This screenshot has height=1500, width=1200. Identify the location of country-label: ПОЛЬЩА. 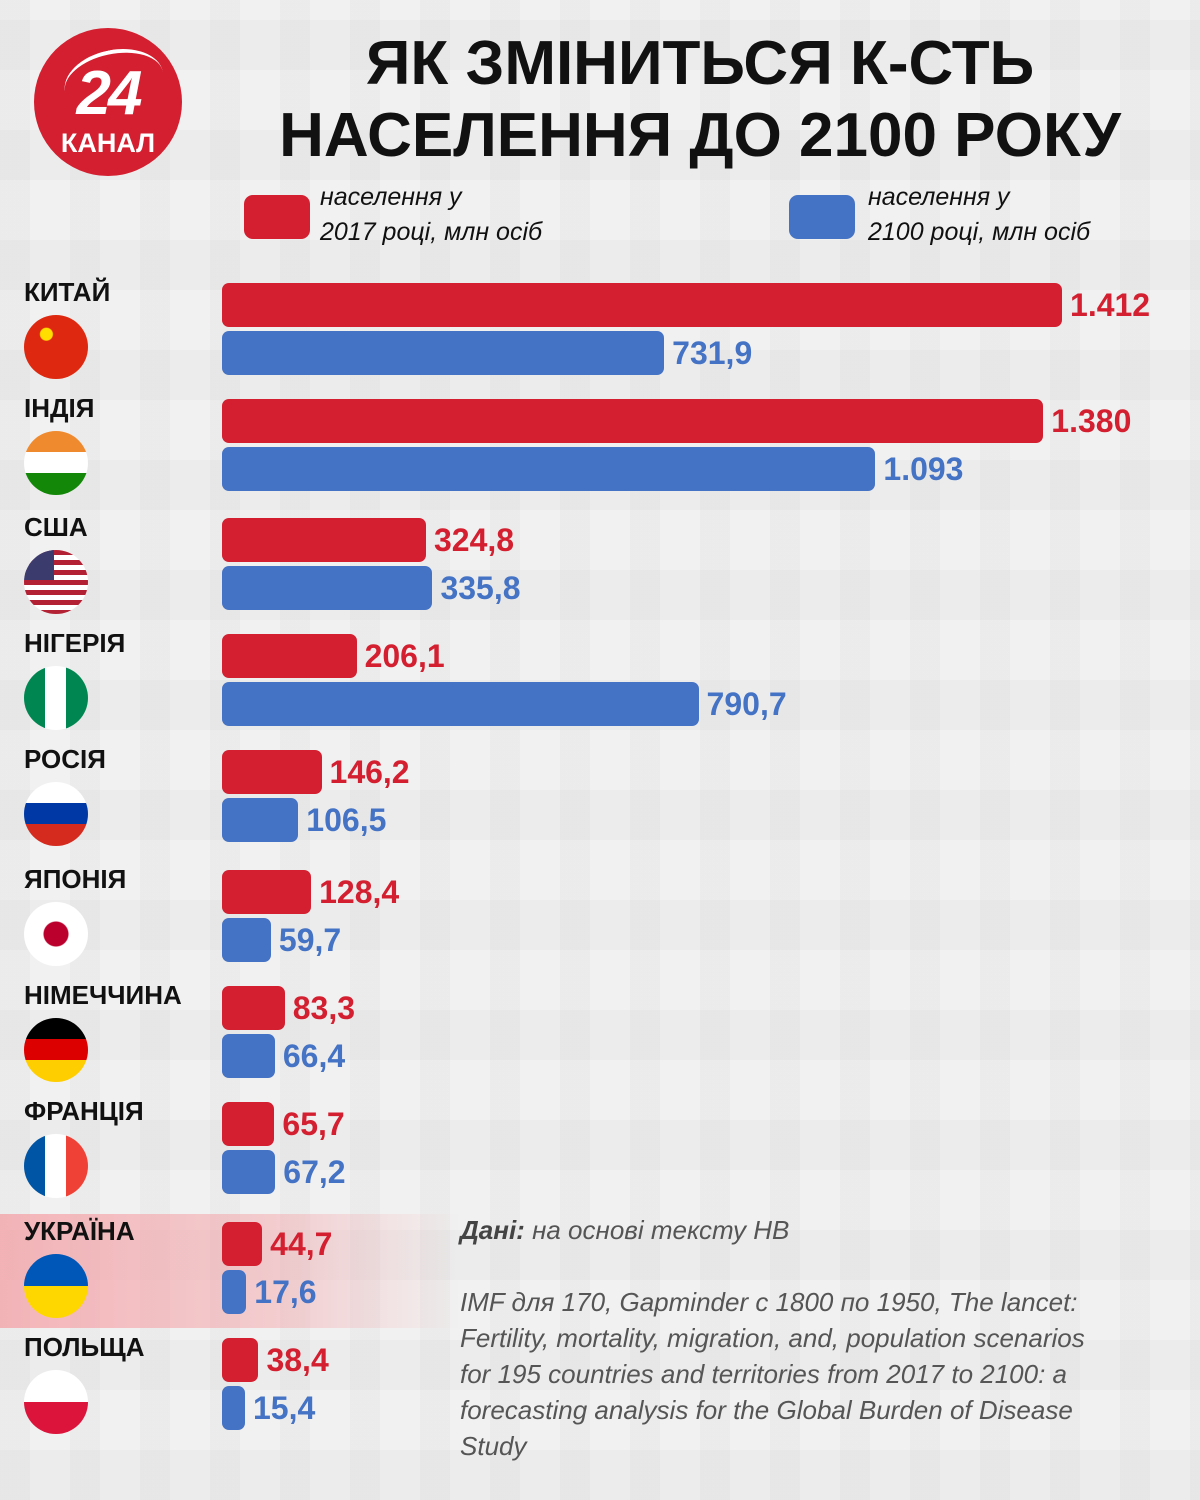
(84, 1347).